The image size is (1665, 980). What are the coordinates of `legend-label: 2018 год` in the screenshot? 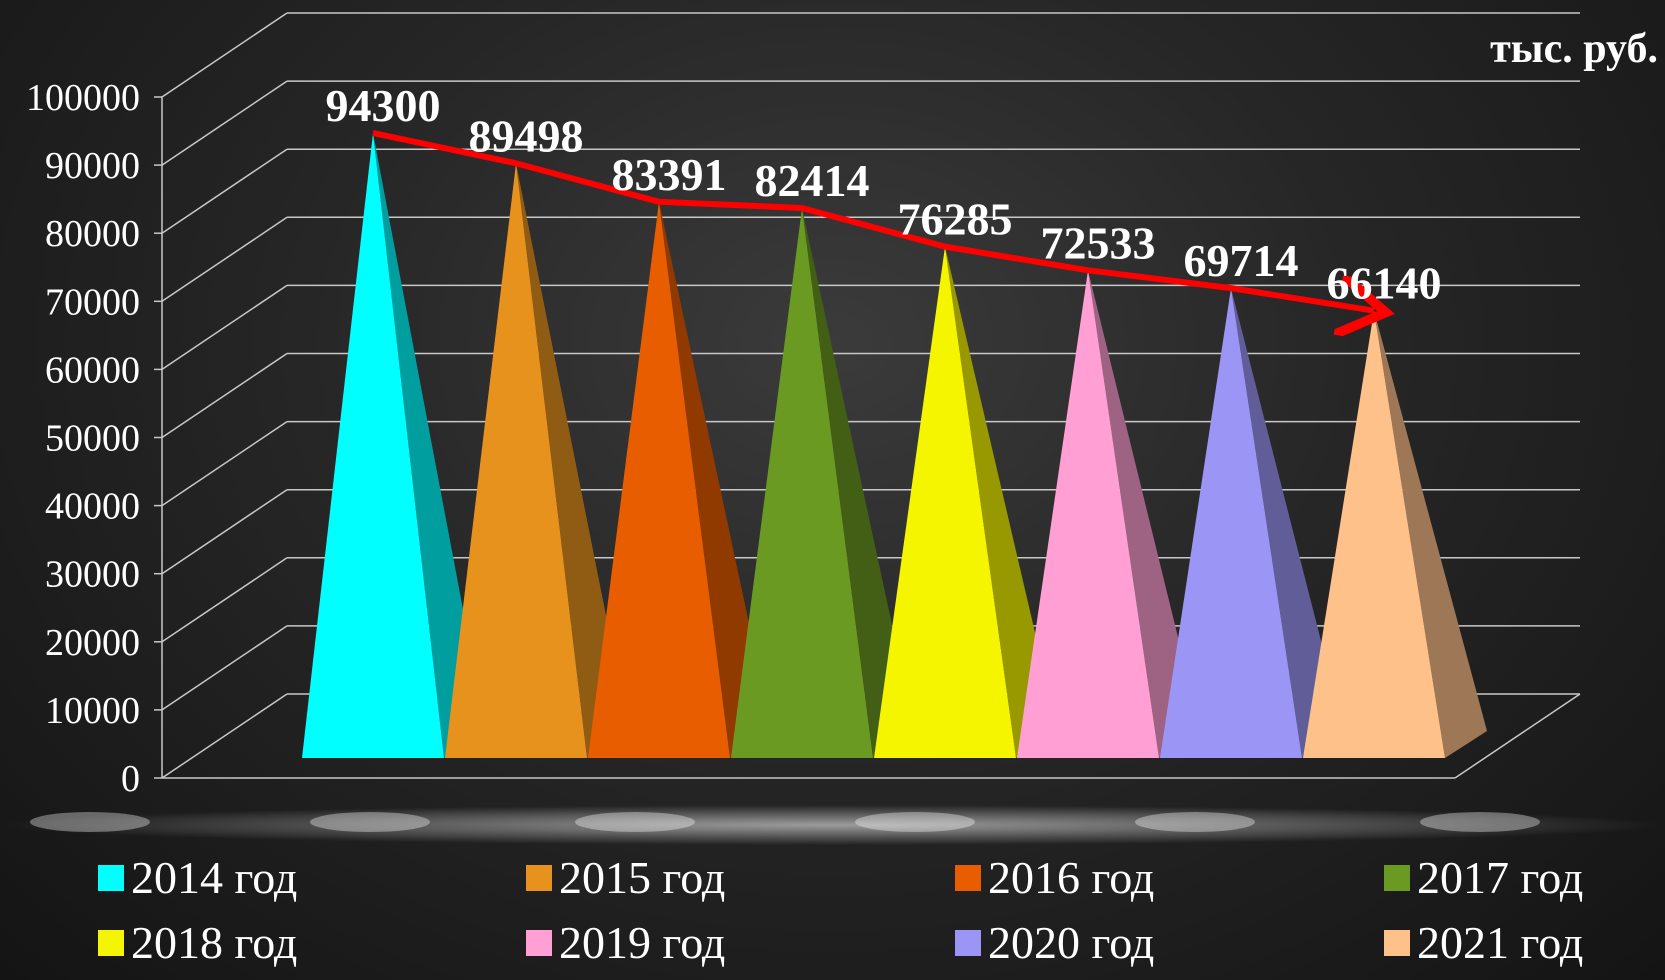 It's located at (214, 942).